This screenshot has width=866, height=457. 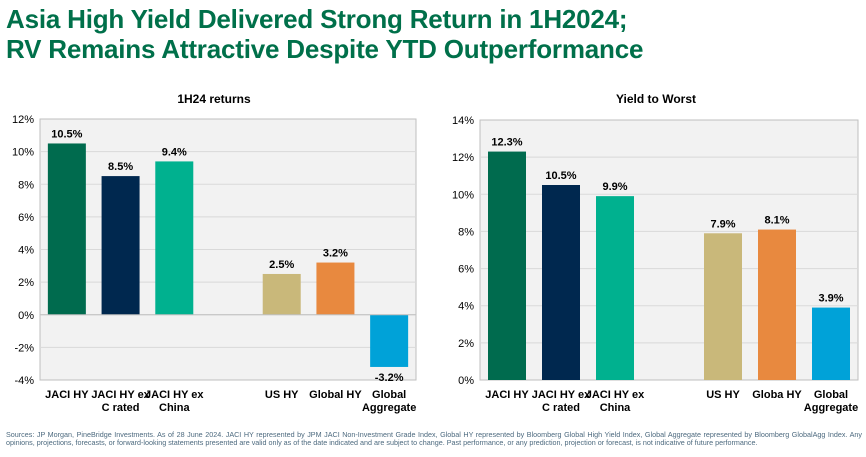 I want to click on ytw-y-tick-label: 14%, so click(x=463, y=121).